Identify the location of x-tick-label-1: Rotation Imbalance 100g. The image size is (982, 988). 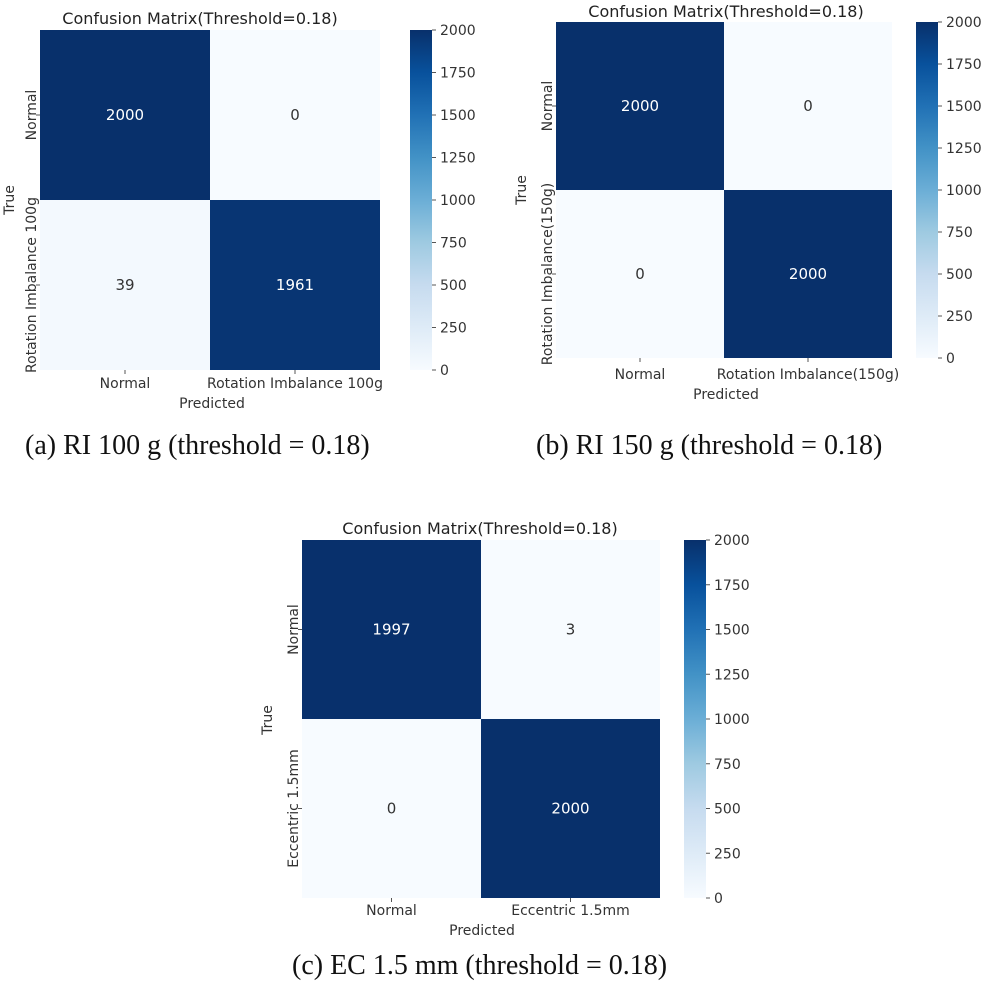
(295, 384).